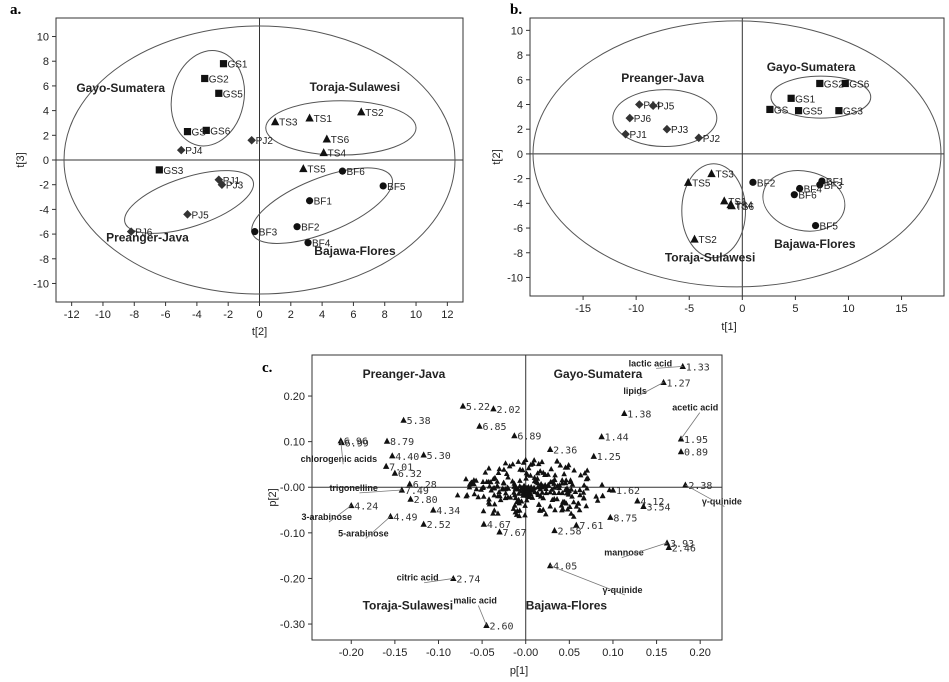 The height and width of the screenshot is (682, 949). Describe the element at coordinates (353, 488) in the screenshot. I see `annotation-label: trigonelline` at that location.